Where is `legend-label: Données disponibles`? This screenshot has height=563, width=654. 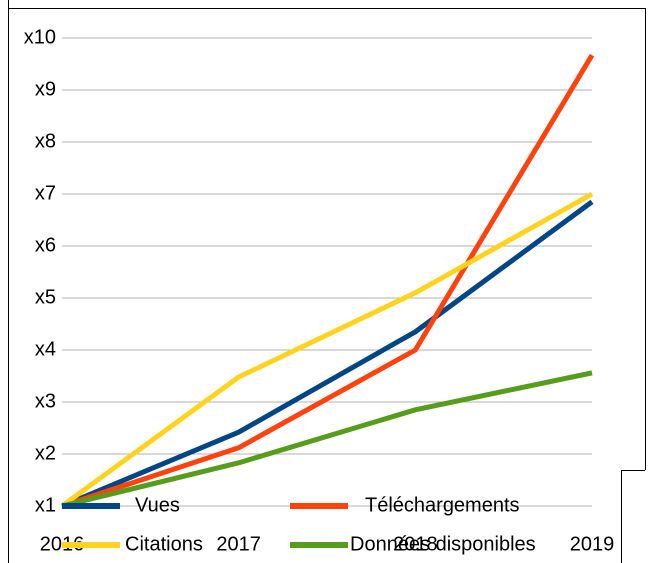 legend-label: Données disponibles is located at coordinates (443, 544).